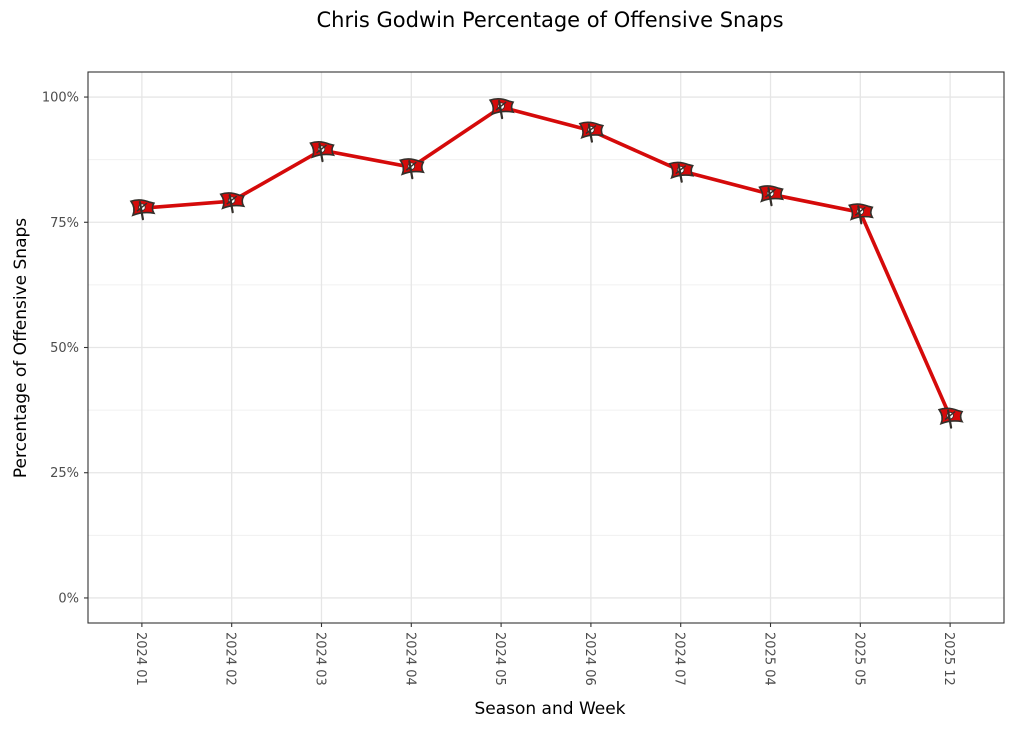 This screenshot has height=731, width=1024. What do you see at coordinates (21, 348) in the screenshot?
I see `y-axis-title: Percentage of Offensive Snaps` at bounding box center [21, 348].